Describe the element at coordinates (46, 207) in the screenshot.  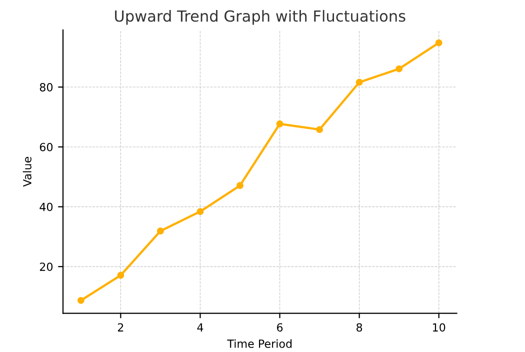
I see `y-tick-label: 40` at that location.